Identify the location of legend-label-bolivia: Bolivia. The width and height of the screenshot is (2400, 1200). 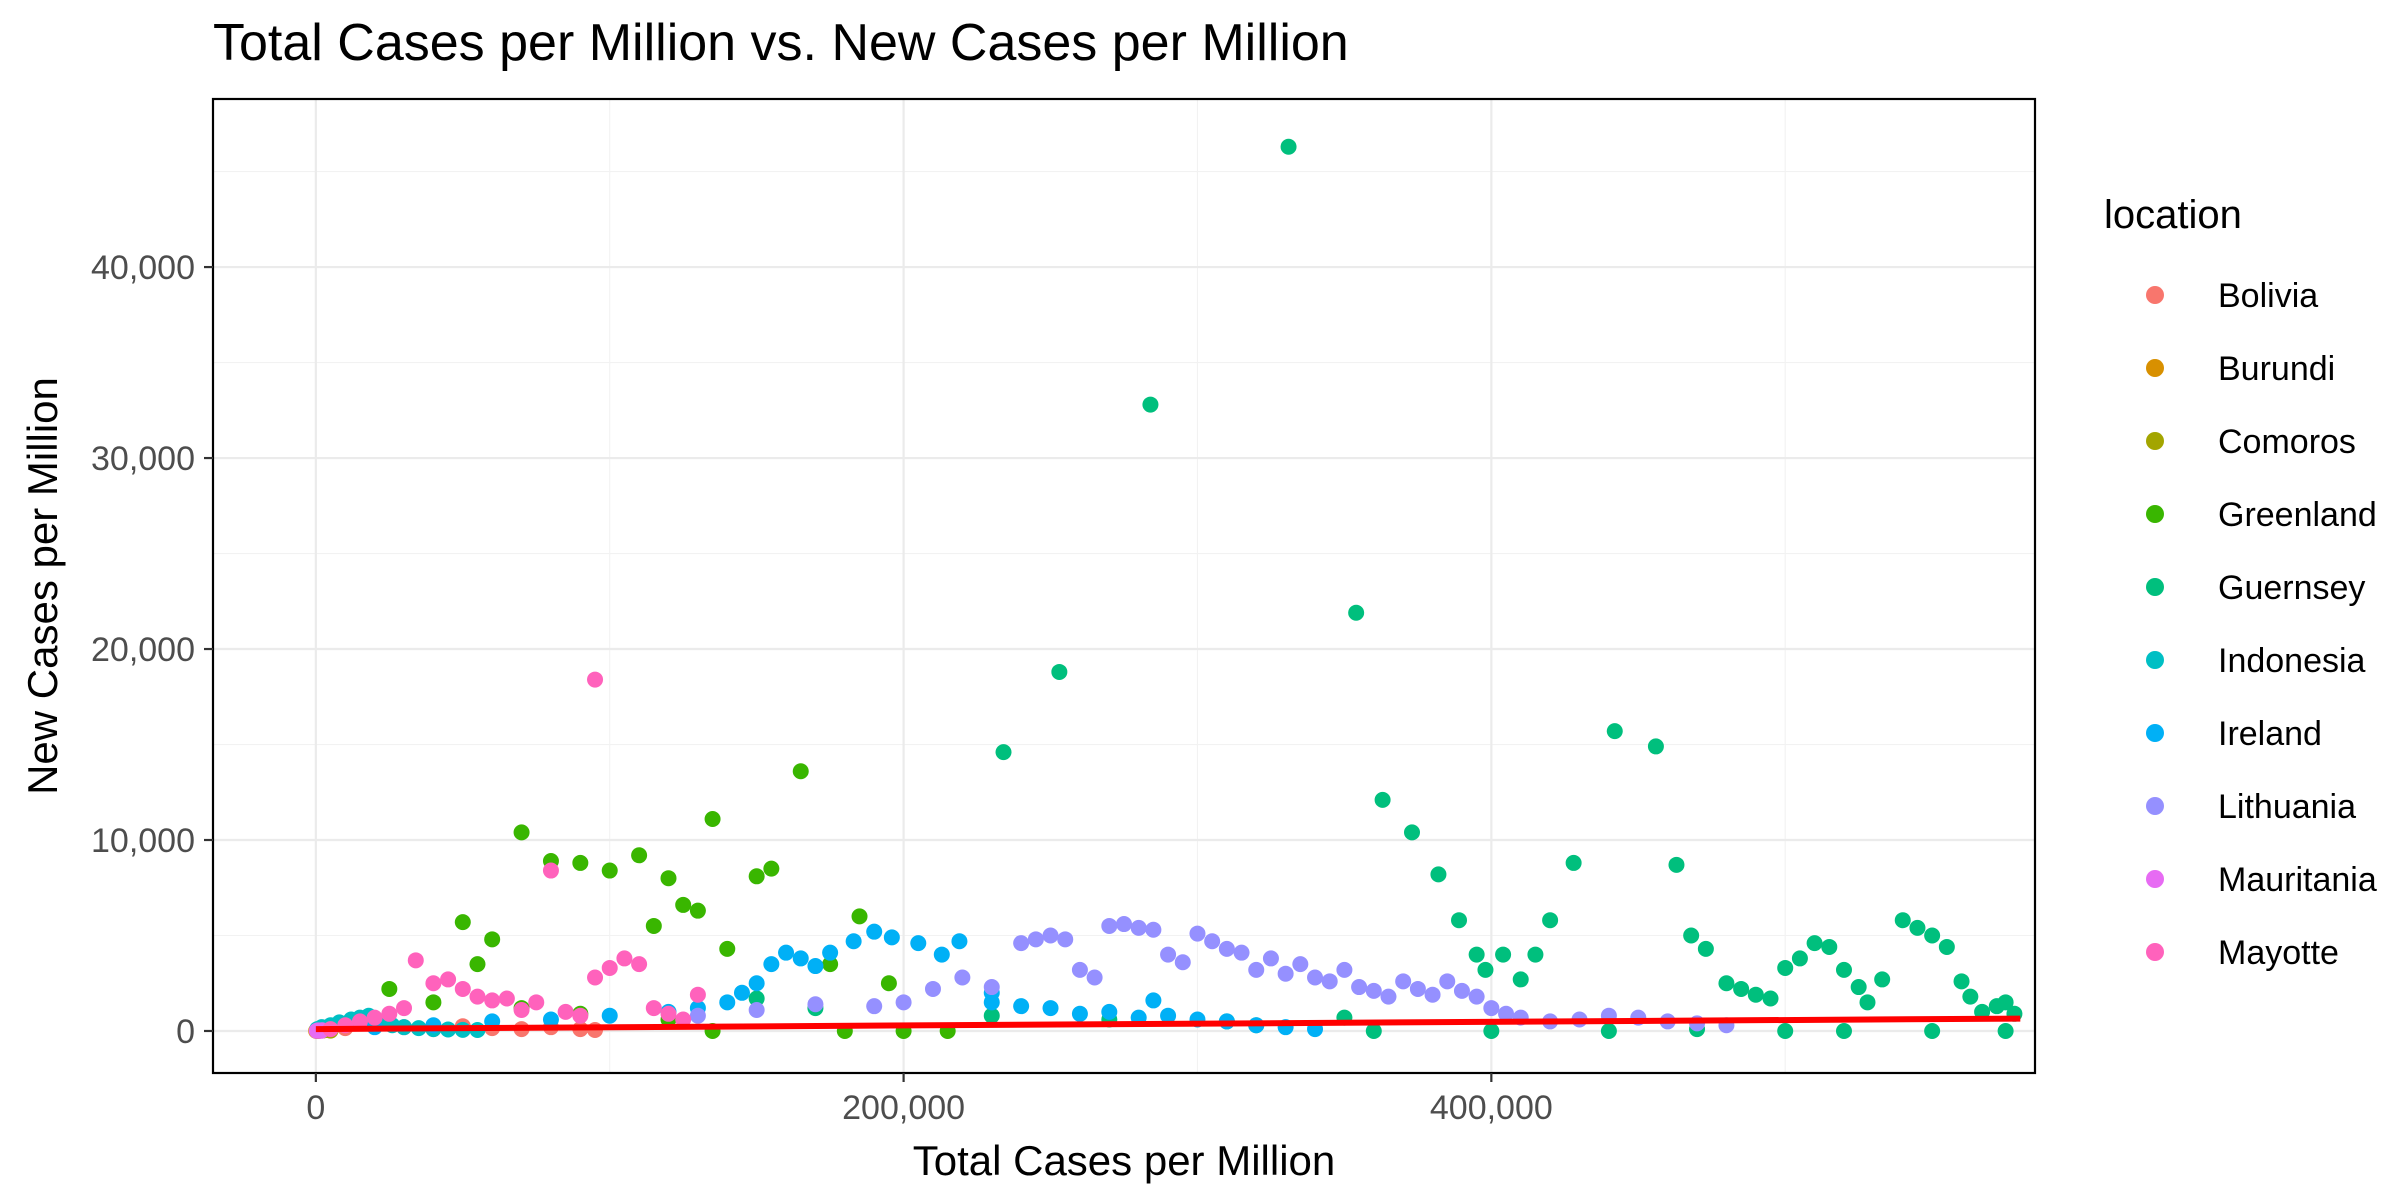
(2268, 296).